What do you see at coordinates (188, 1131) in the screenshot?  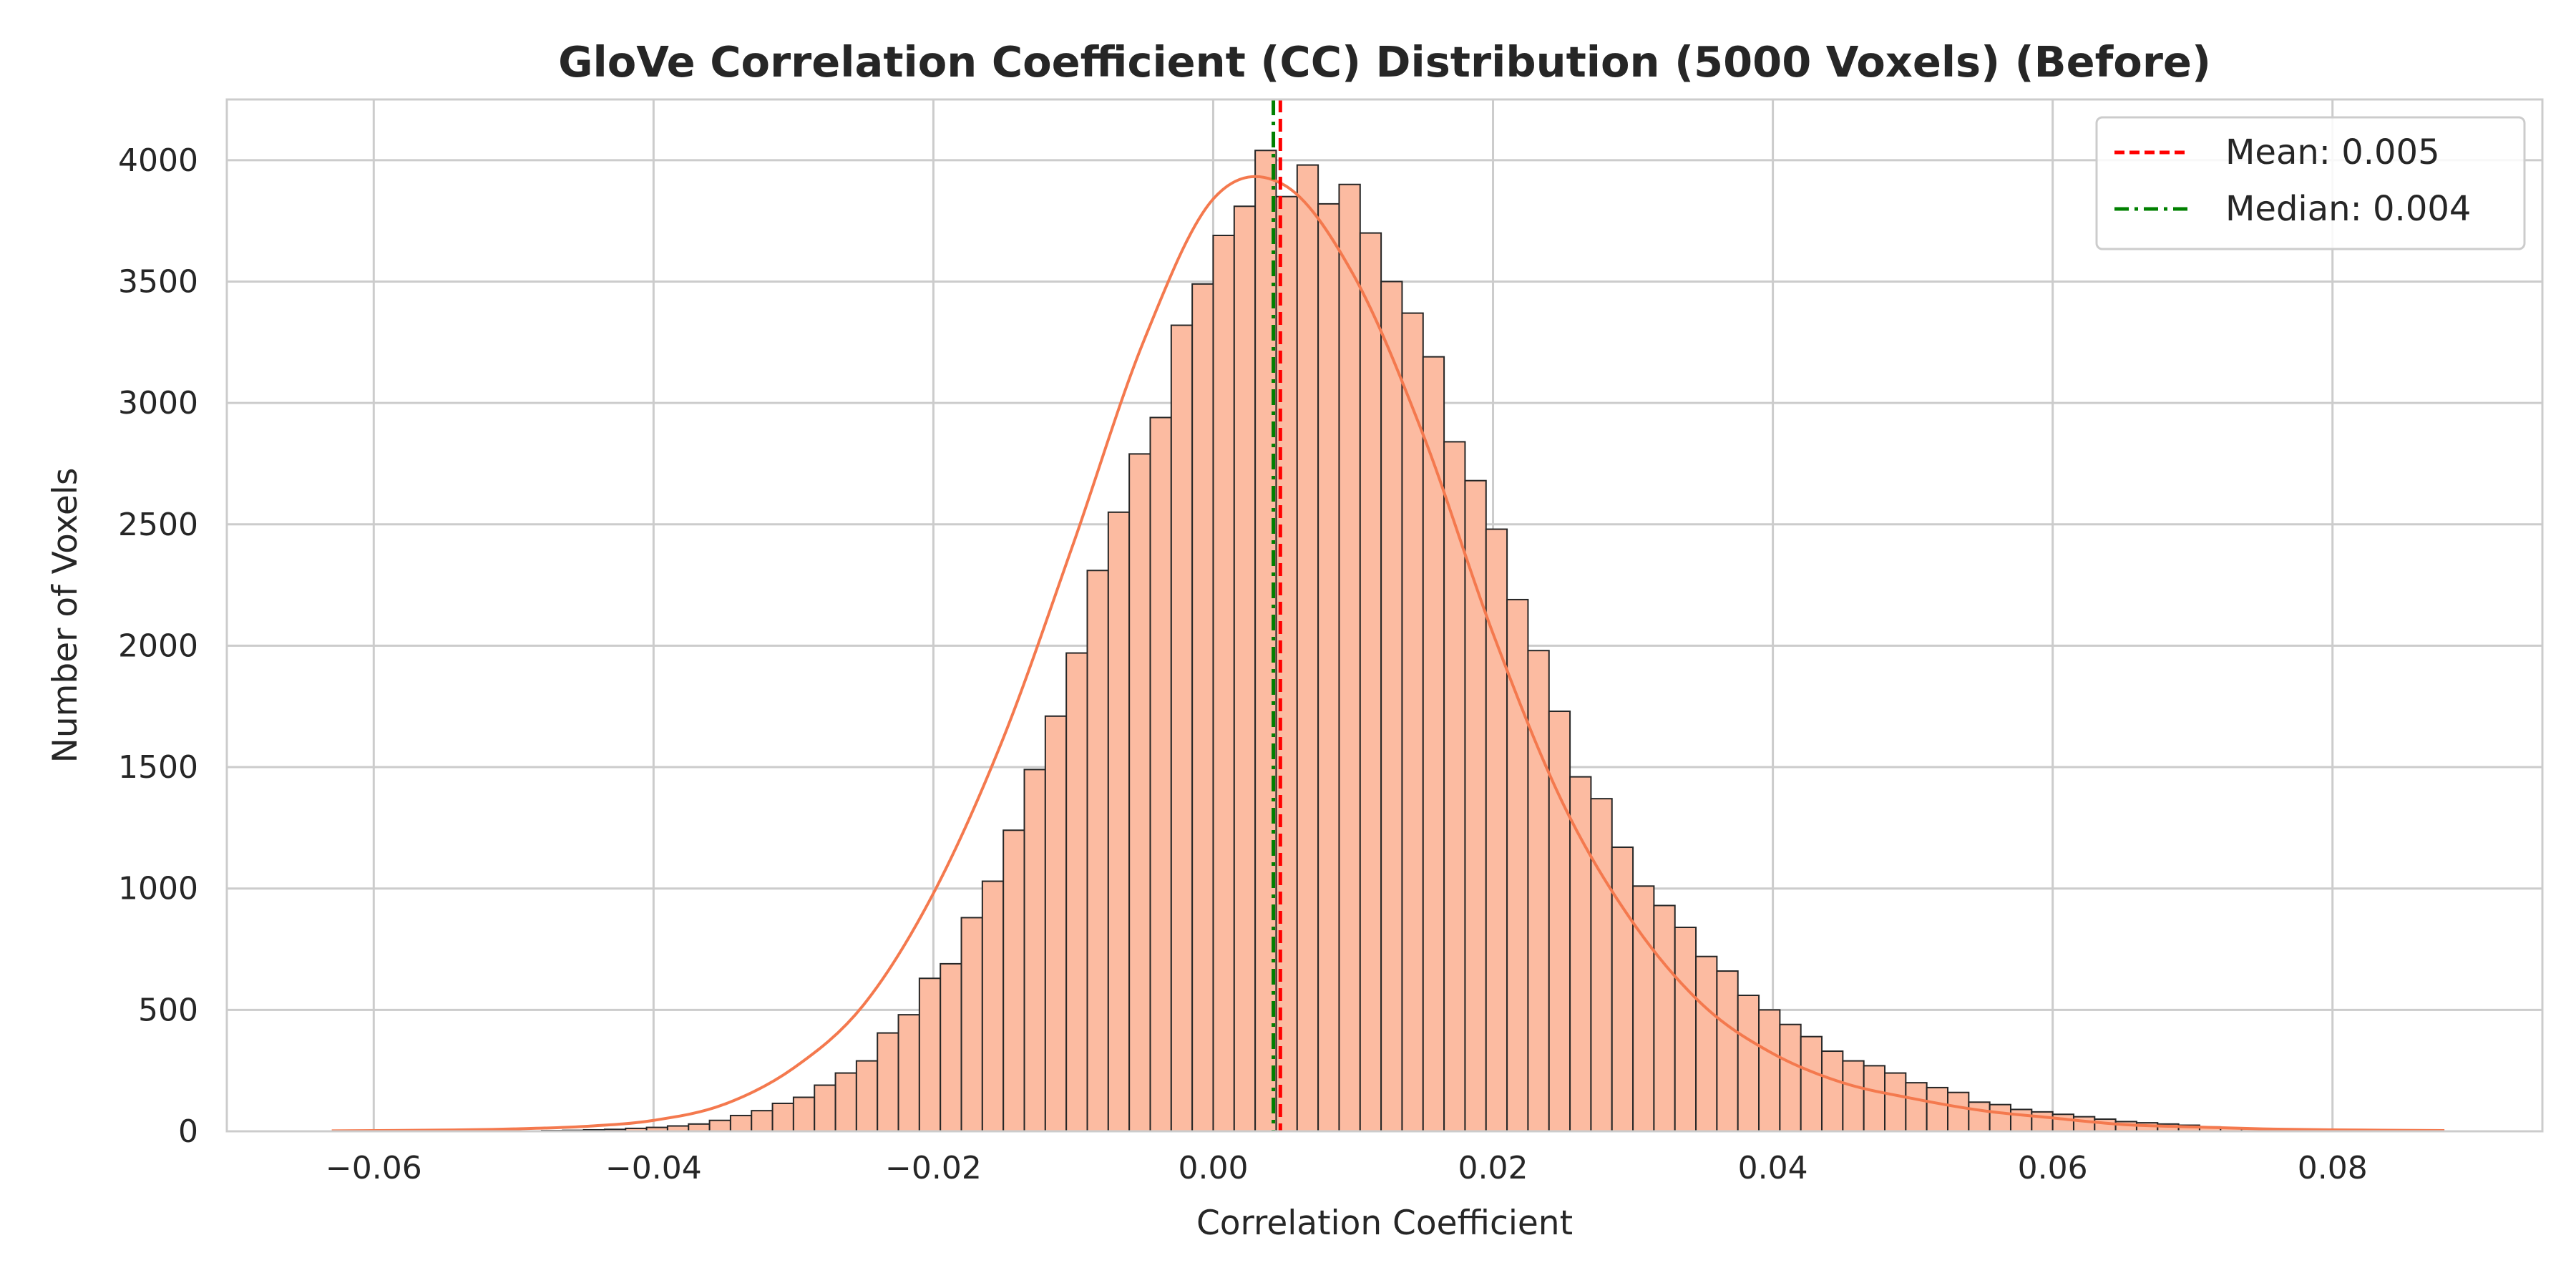 I see `y-tick-label: 0` at bounding box center [188, 1131].